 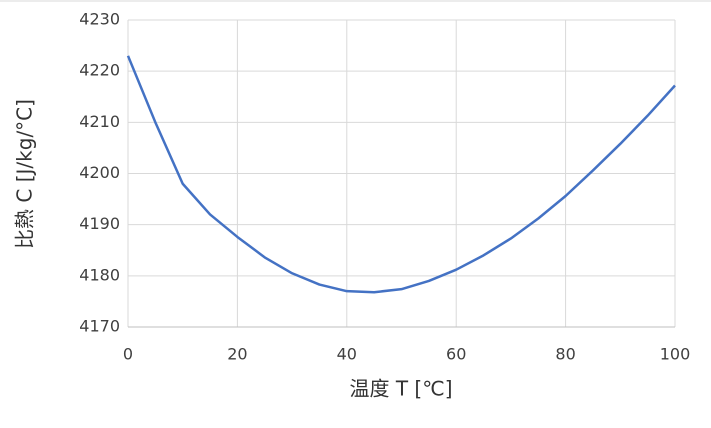 What do you see at coordinates (456, 354) in the screenshot?
I see `x-tick-label: 60` at bounding box center [456, 354].